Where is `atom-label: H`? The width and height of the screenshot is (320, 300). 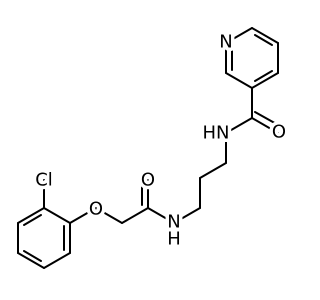 atom-label: H is located at coordinates (174, 239).